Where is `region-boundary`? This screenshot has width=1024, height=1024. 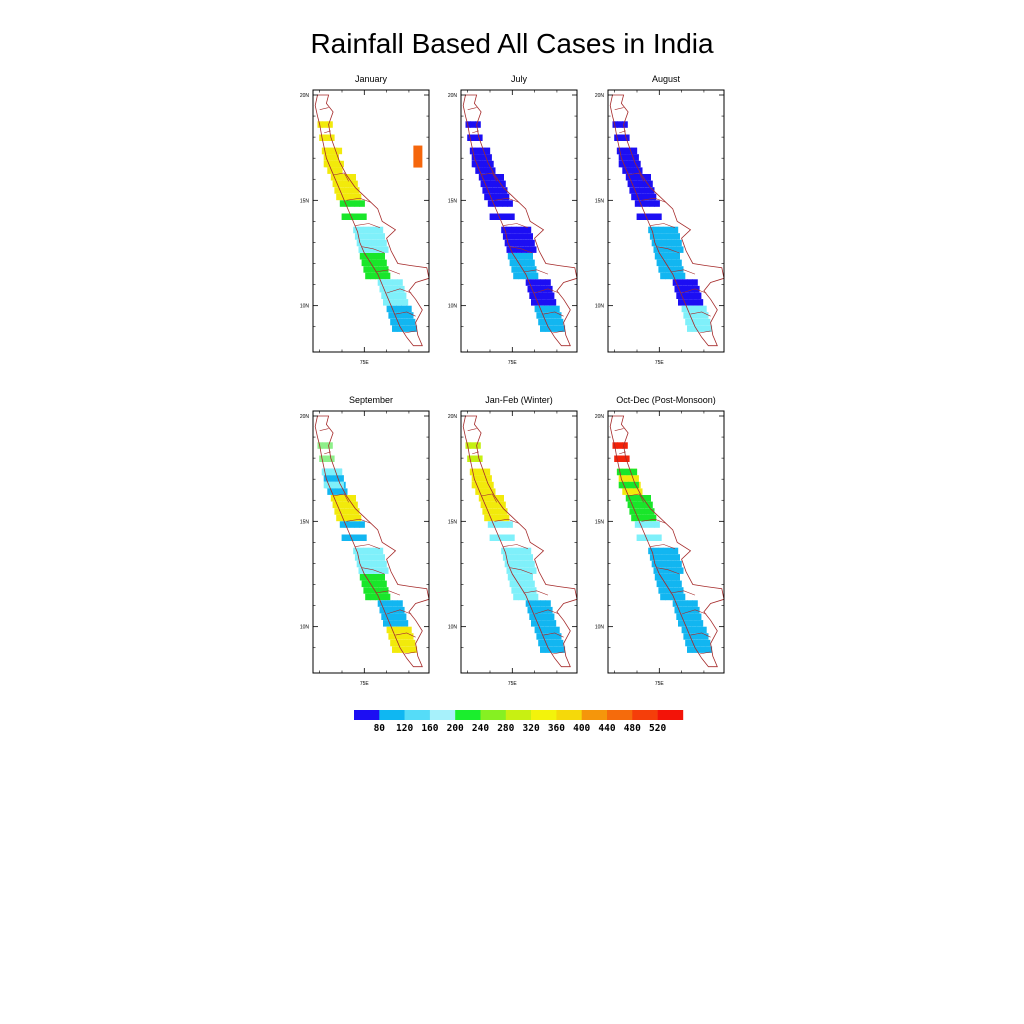 region-boundary is located at coordinates (667, 220).